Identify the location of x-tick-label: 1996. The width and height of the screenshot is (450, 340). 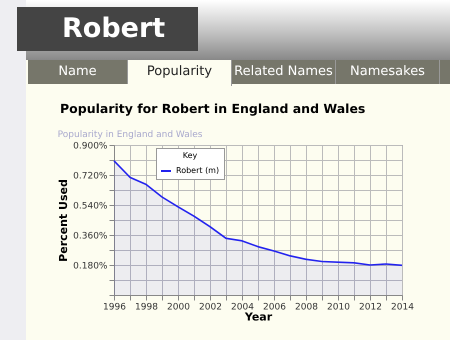
(114, 307).